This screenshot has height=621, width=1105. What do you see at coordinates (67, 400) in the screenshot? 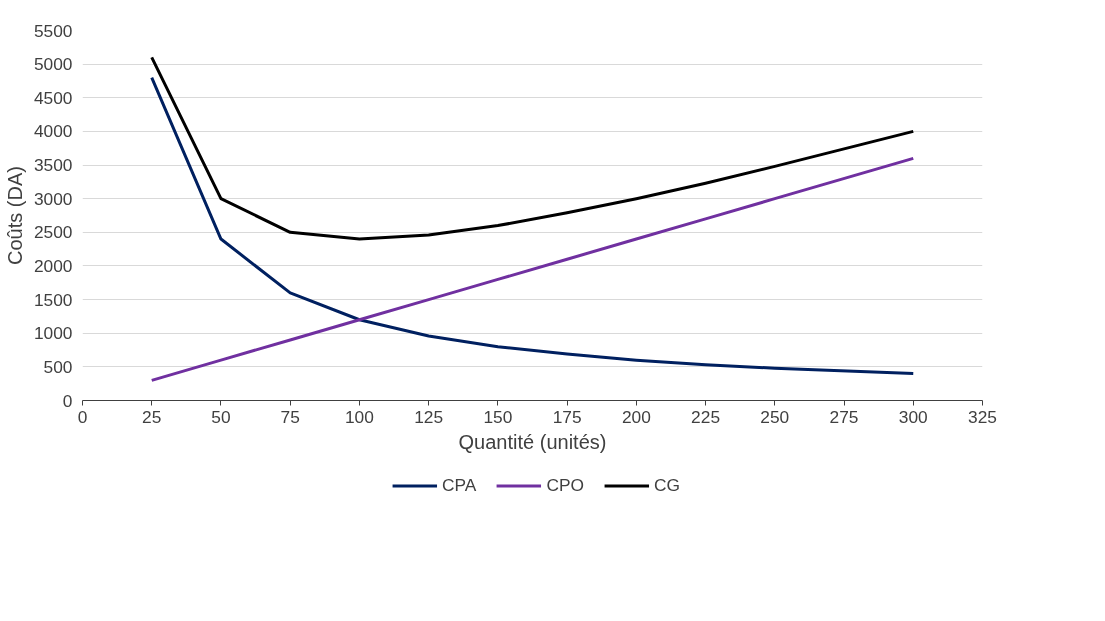
I see `y-tick-label: 0` at bounding box center [67, 400].